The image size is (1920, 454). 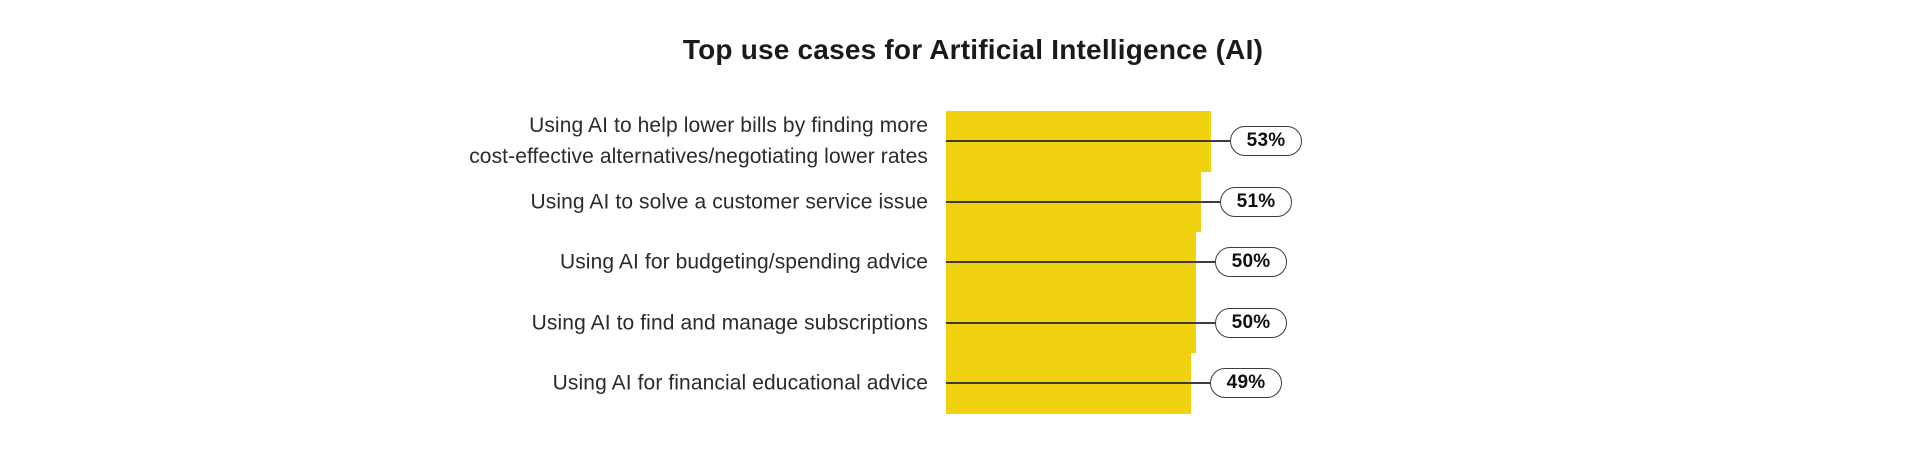 I want to click on value-label: 51%, so click(x=1256, y=201).